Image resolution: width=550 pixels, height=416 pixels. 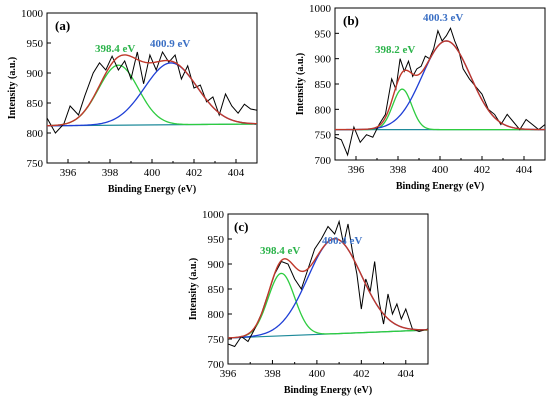 I want to click on panel-label: (c), so click(x=241, y=226).